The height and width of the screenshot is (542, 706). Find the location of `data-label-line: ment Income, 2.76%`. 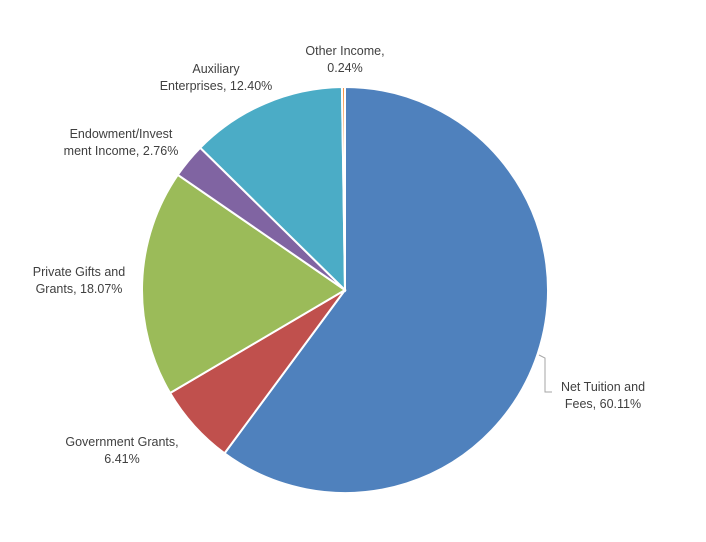

data-label-line: ment Income, 2.76% is located at coordinates (121, 151).